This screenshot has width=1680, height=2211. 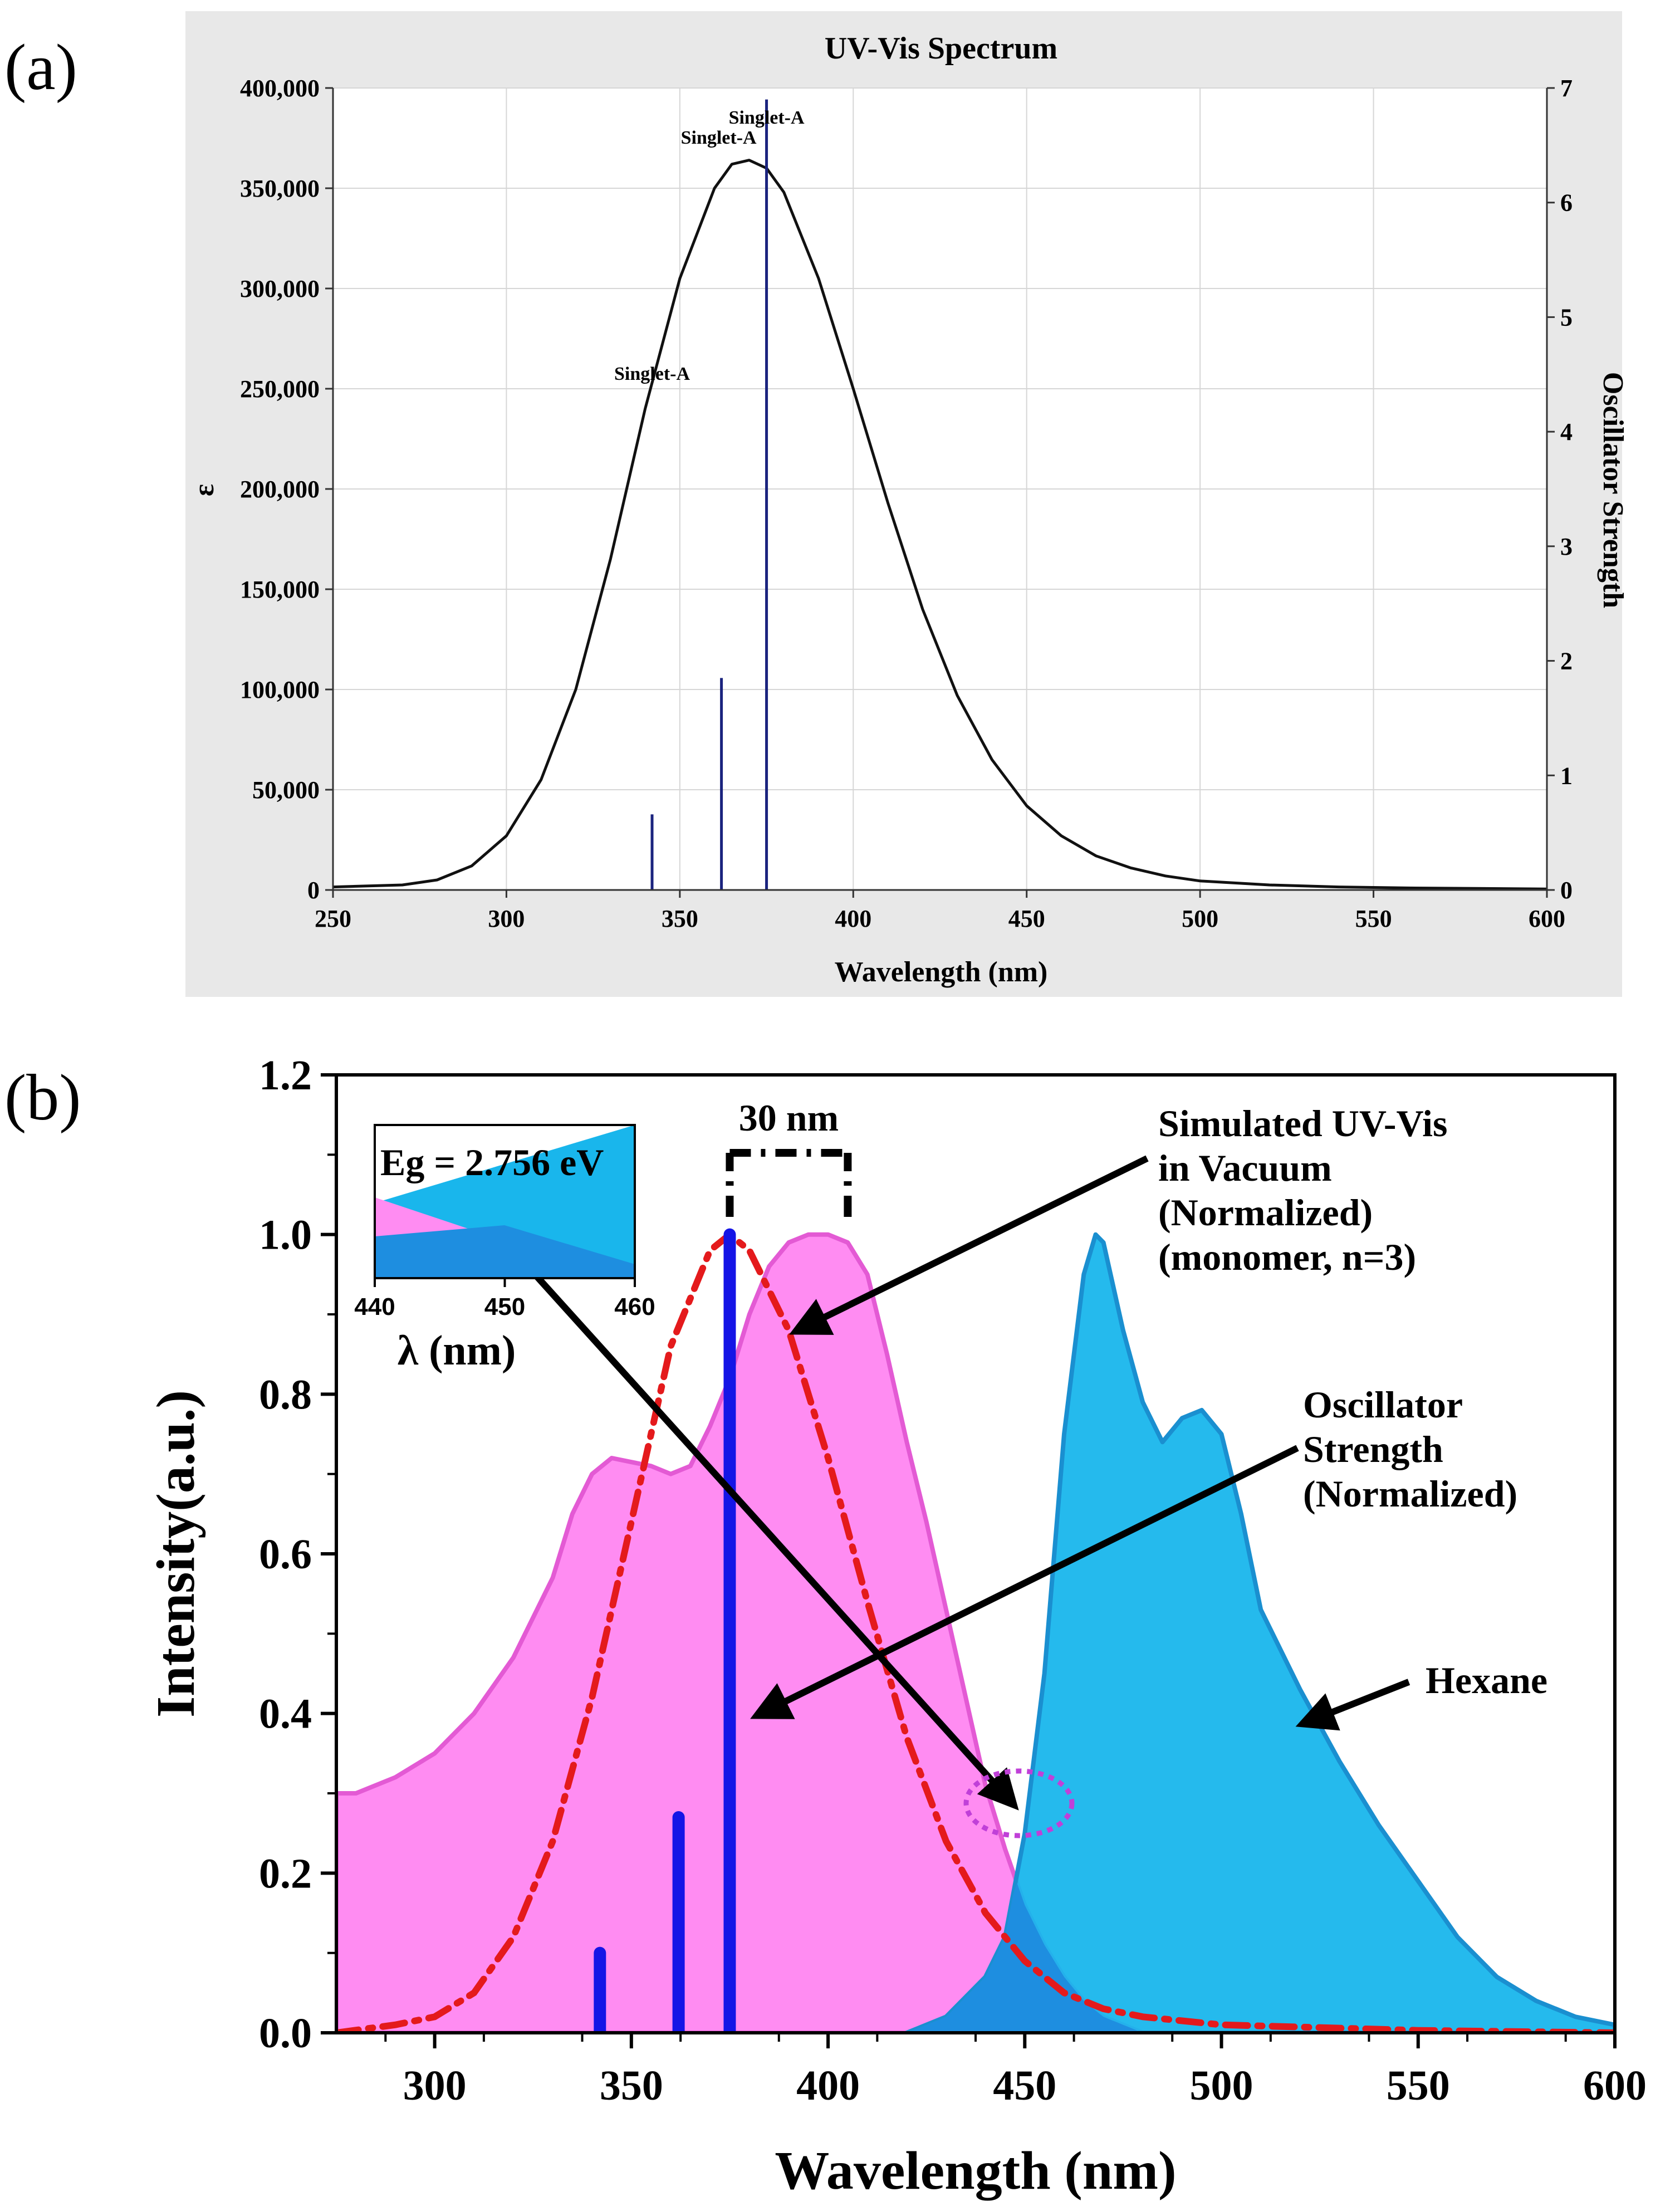 I want to click on gap-label: 30 nm, so click(x=789, y=1118).